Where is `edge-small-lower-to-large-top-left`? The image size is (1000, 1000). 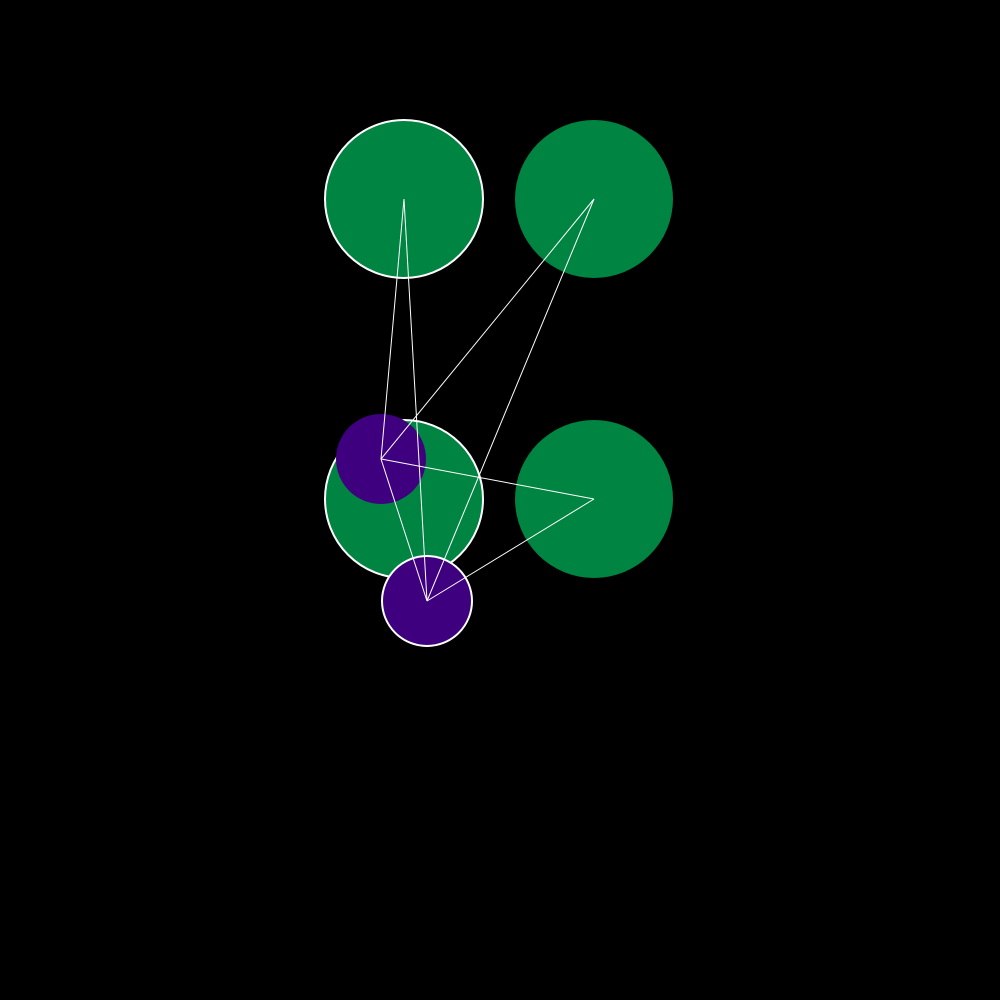
edge-small-lower-to-large-top-left is located at coordinates (415, 400).